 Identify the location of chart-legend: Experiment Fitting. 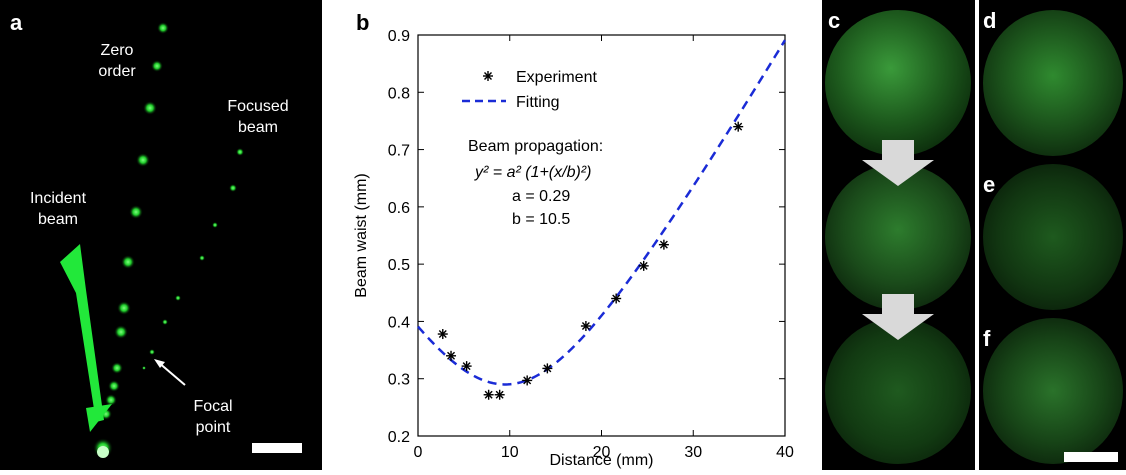
(529, 90).